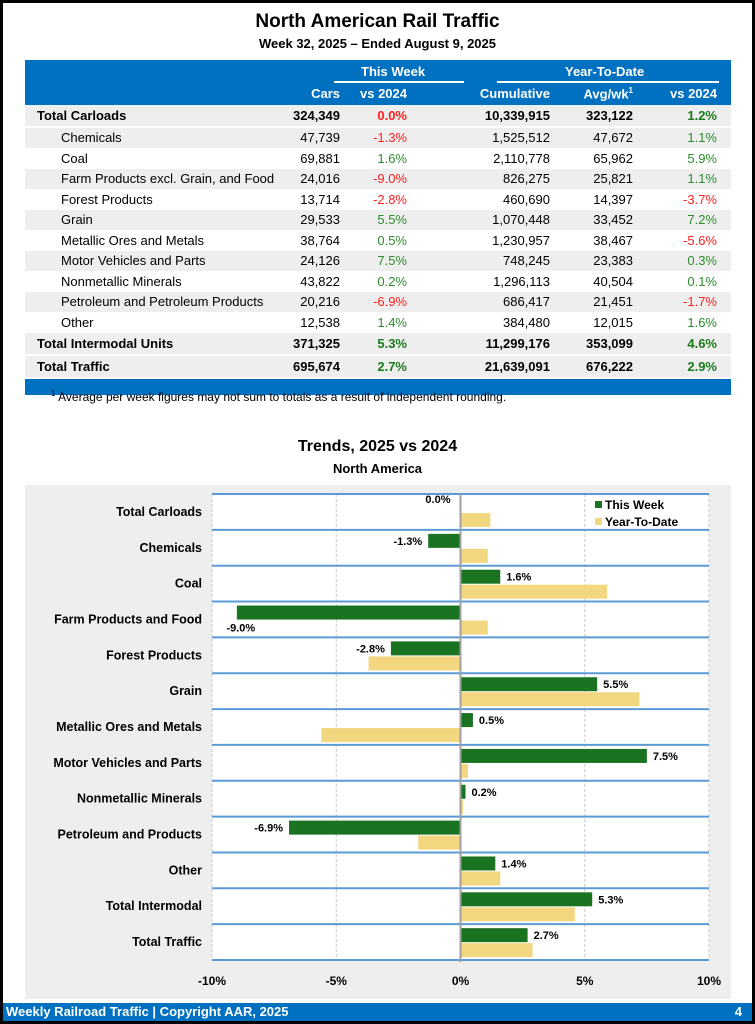 This screenshot has width=755, height=1024. I want to click on vs2024-value: -6.9%, so click(390, 301).